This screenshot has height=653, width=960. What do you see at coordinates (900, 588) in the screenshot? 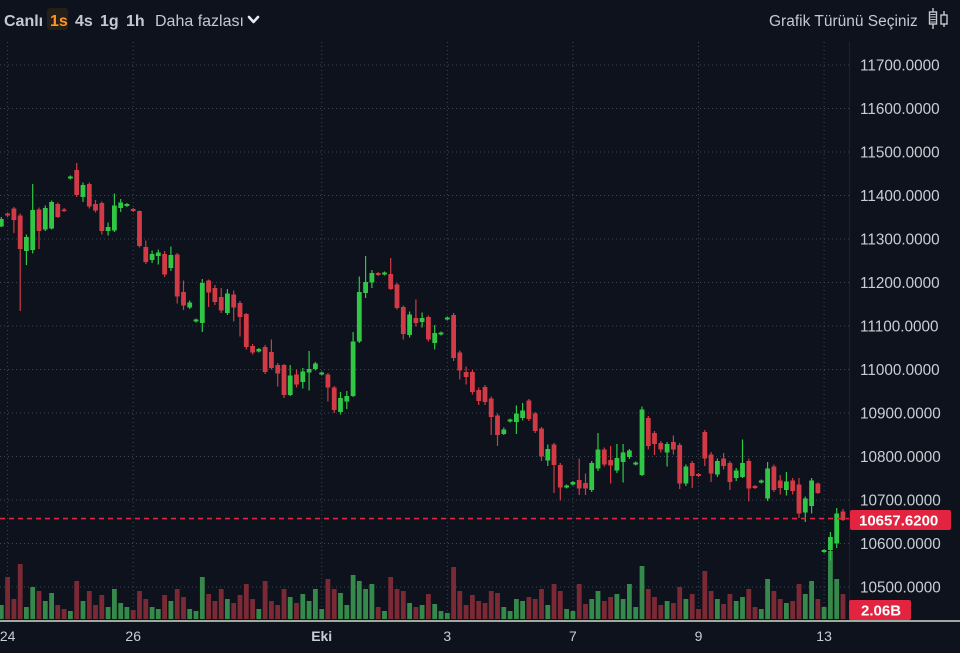
I see `svg-text: 10500.0000` at bounding box center [900, 588].